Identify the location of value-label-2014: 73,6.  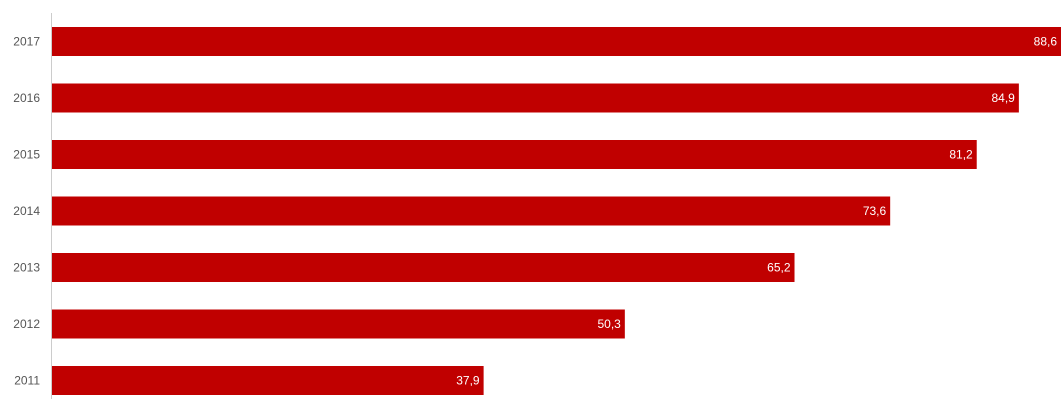
(875, 211).